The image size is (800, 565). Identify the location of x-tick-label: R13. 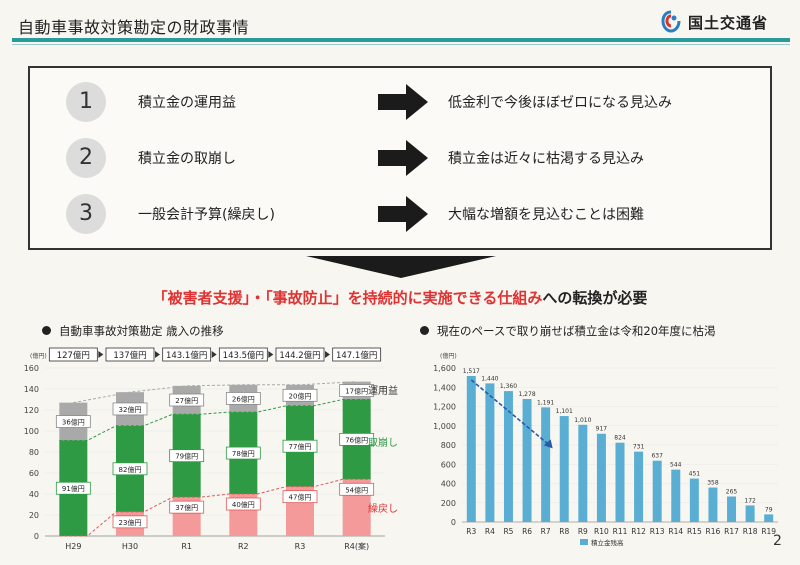
(657, 531).